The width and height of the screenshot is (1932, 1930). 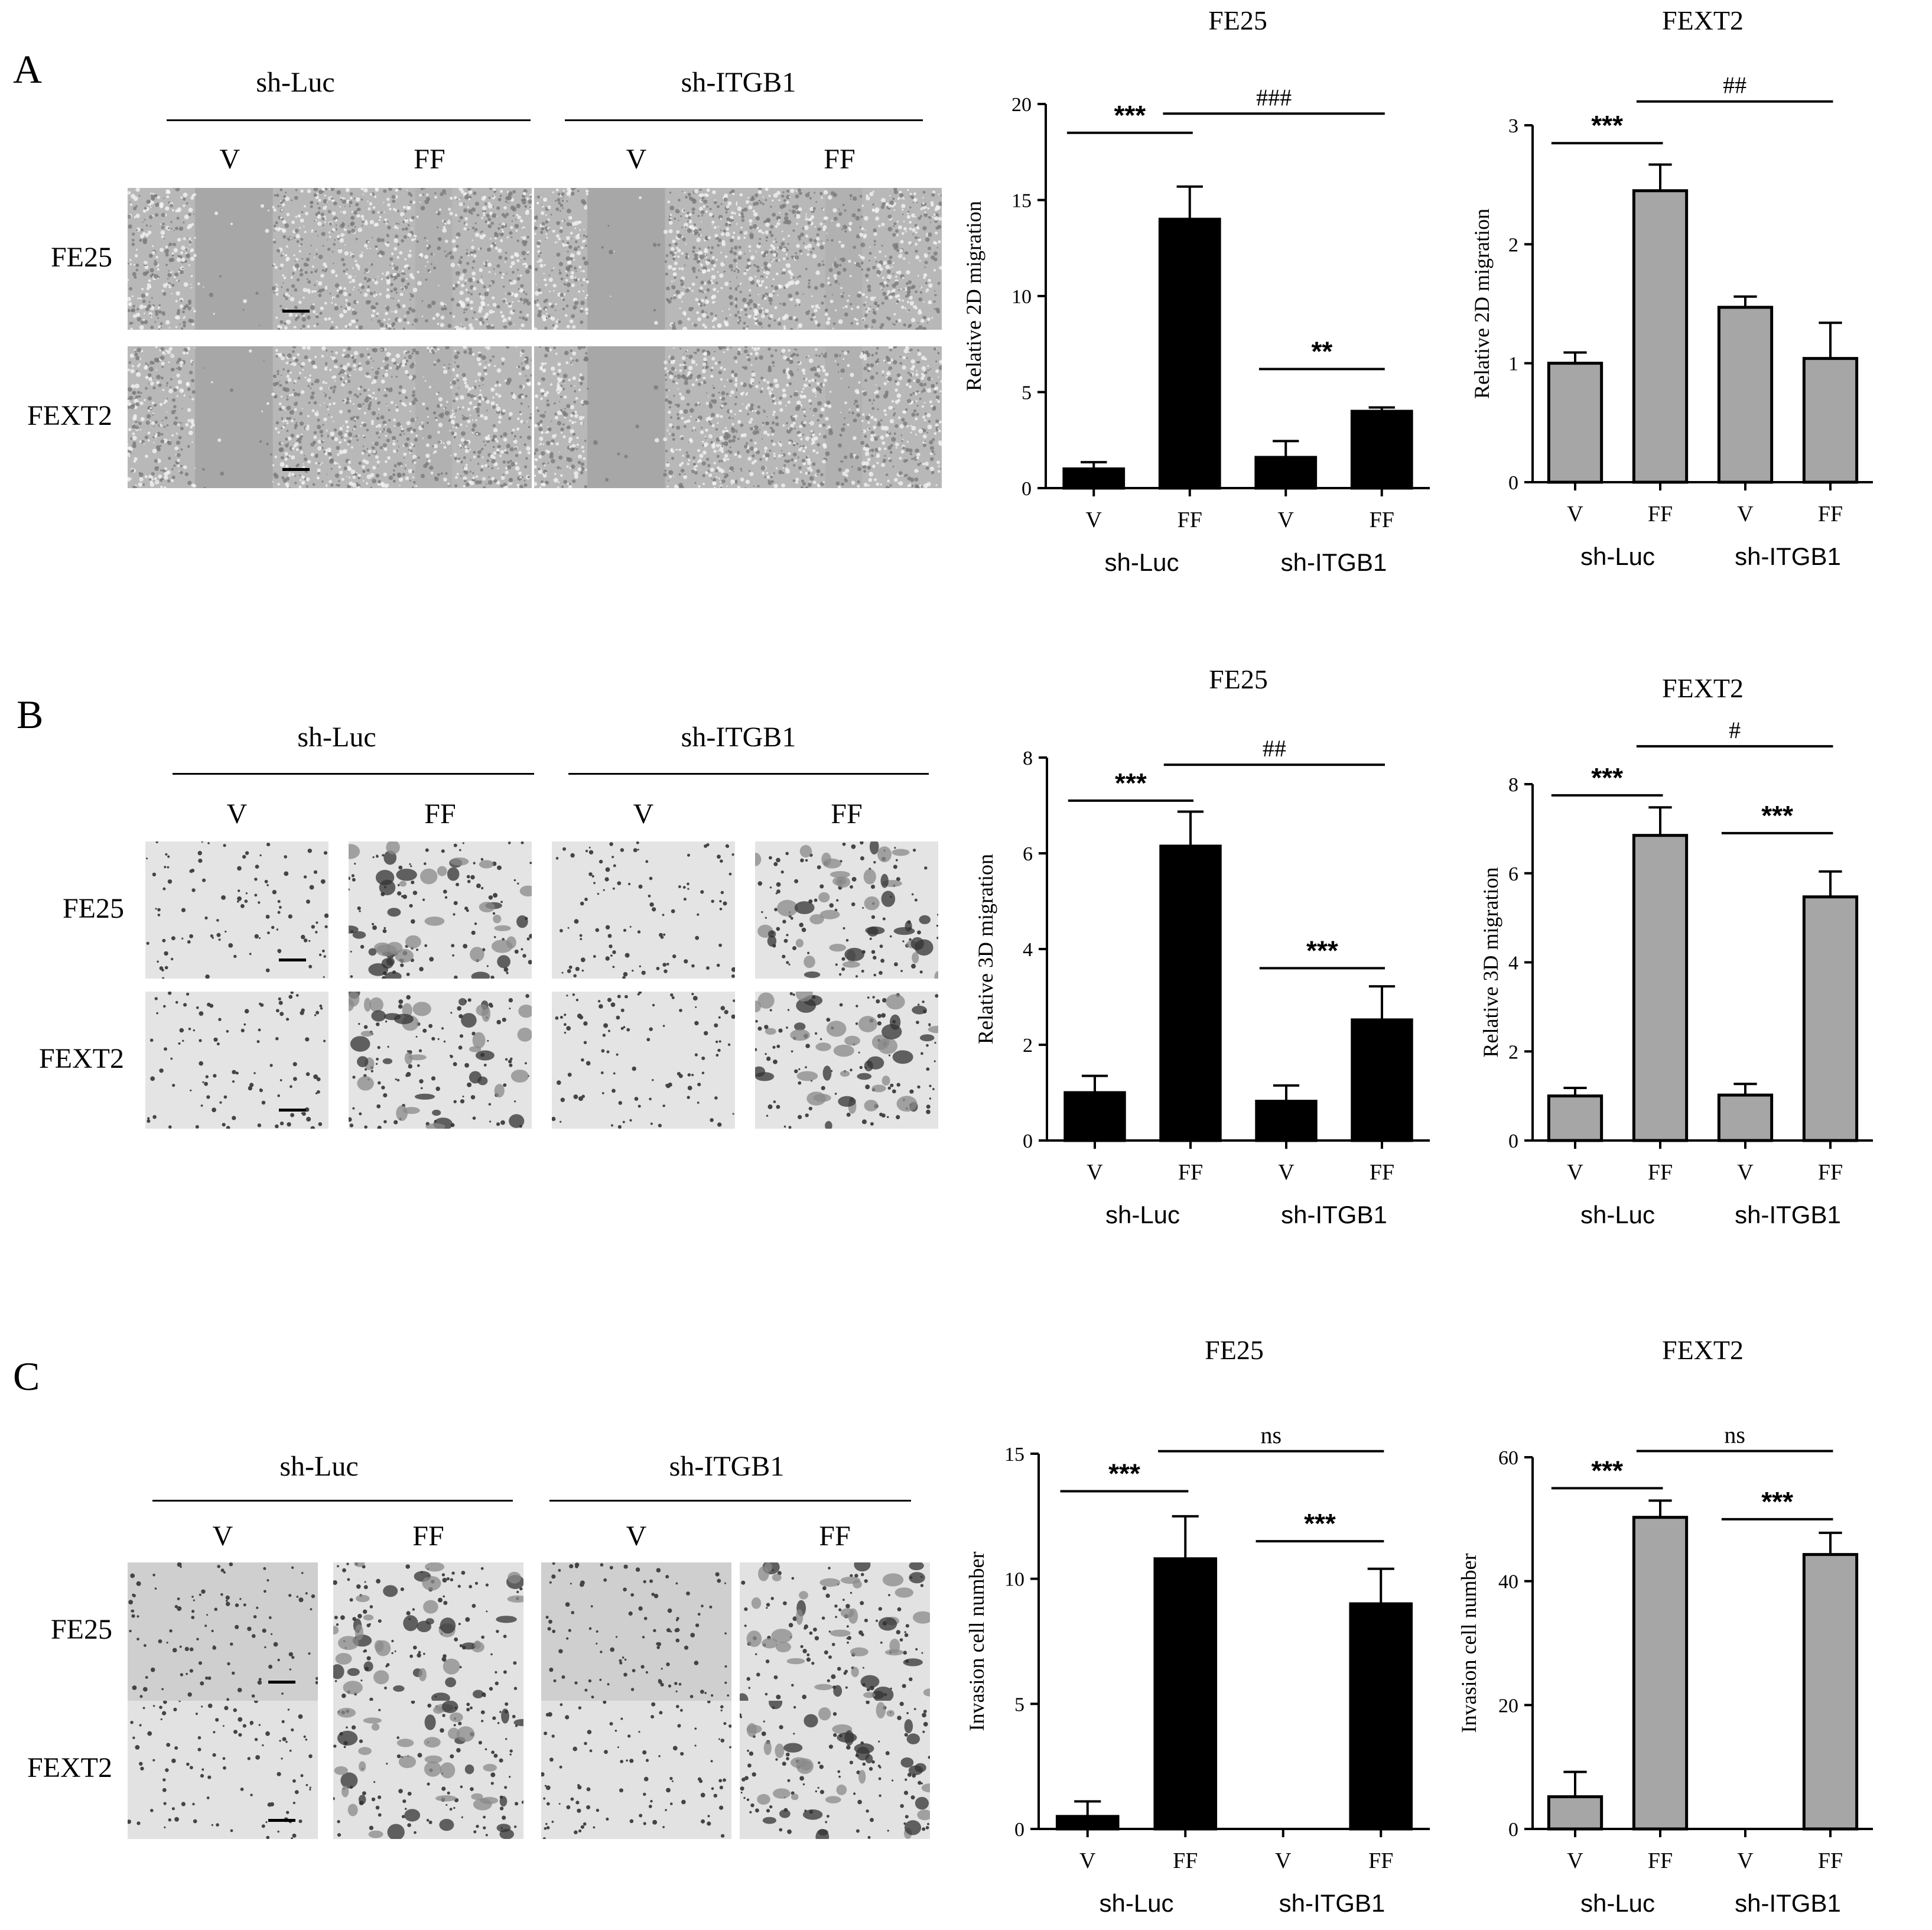 What do you see at coordinates (976, 1641) in the screenshot?
I see `y-axis-label: Invasion cell number` at bounding box center [976, 1641].